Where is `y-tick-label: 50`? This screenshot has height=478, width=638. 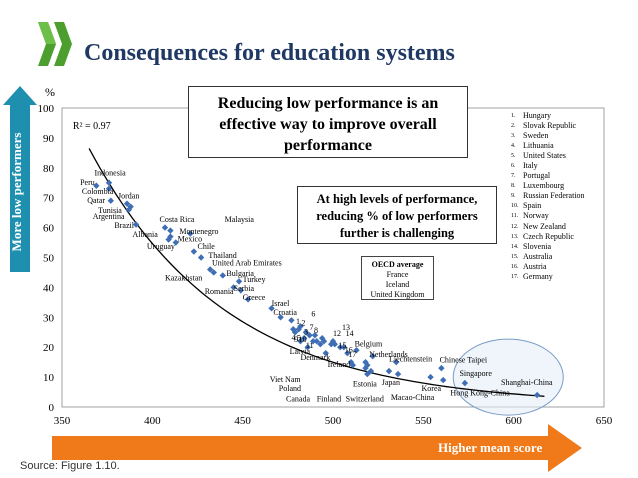 y-tick-label: 50 is located at coordinates (49, 259).